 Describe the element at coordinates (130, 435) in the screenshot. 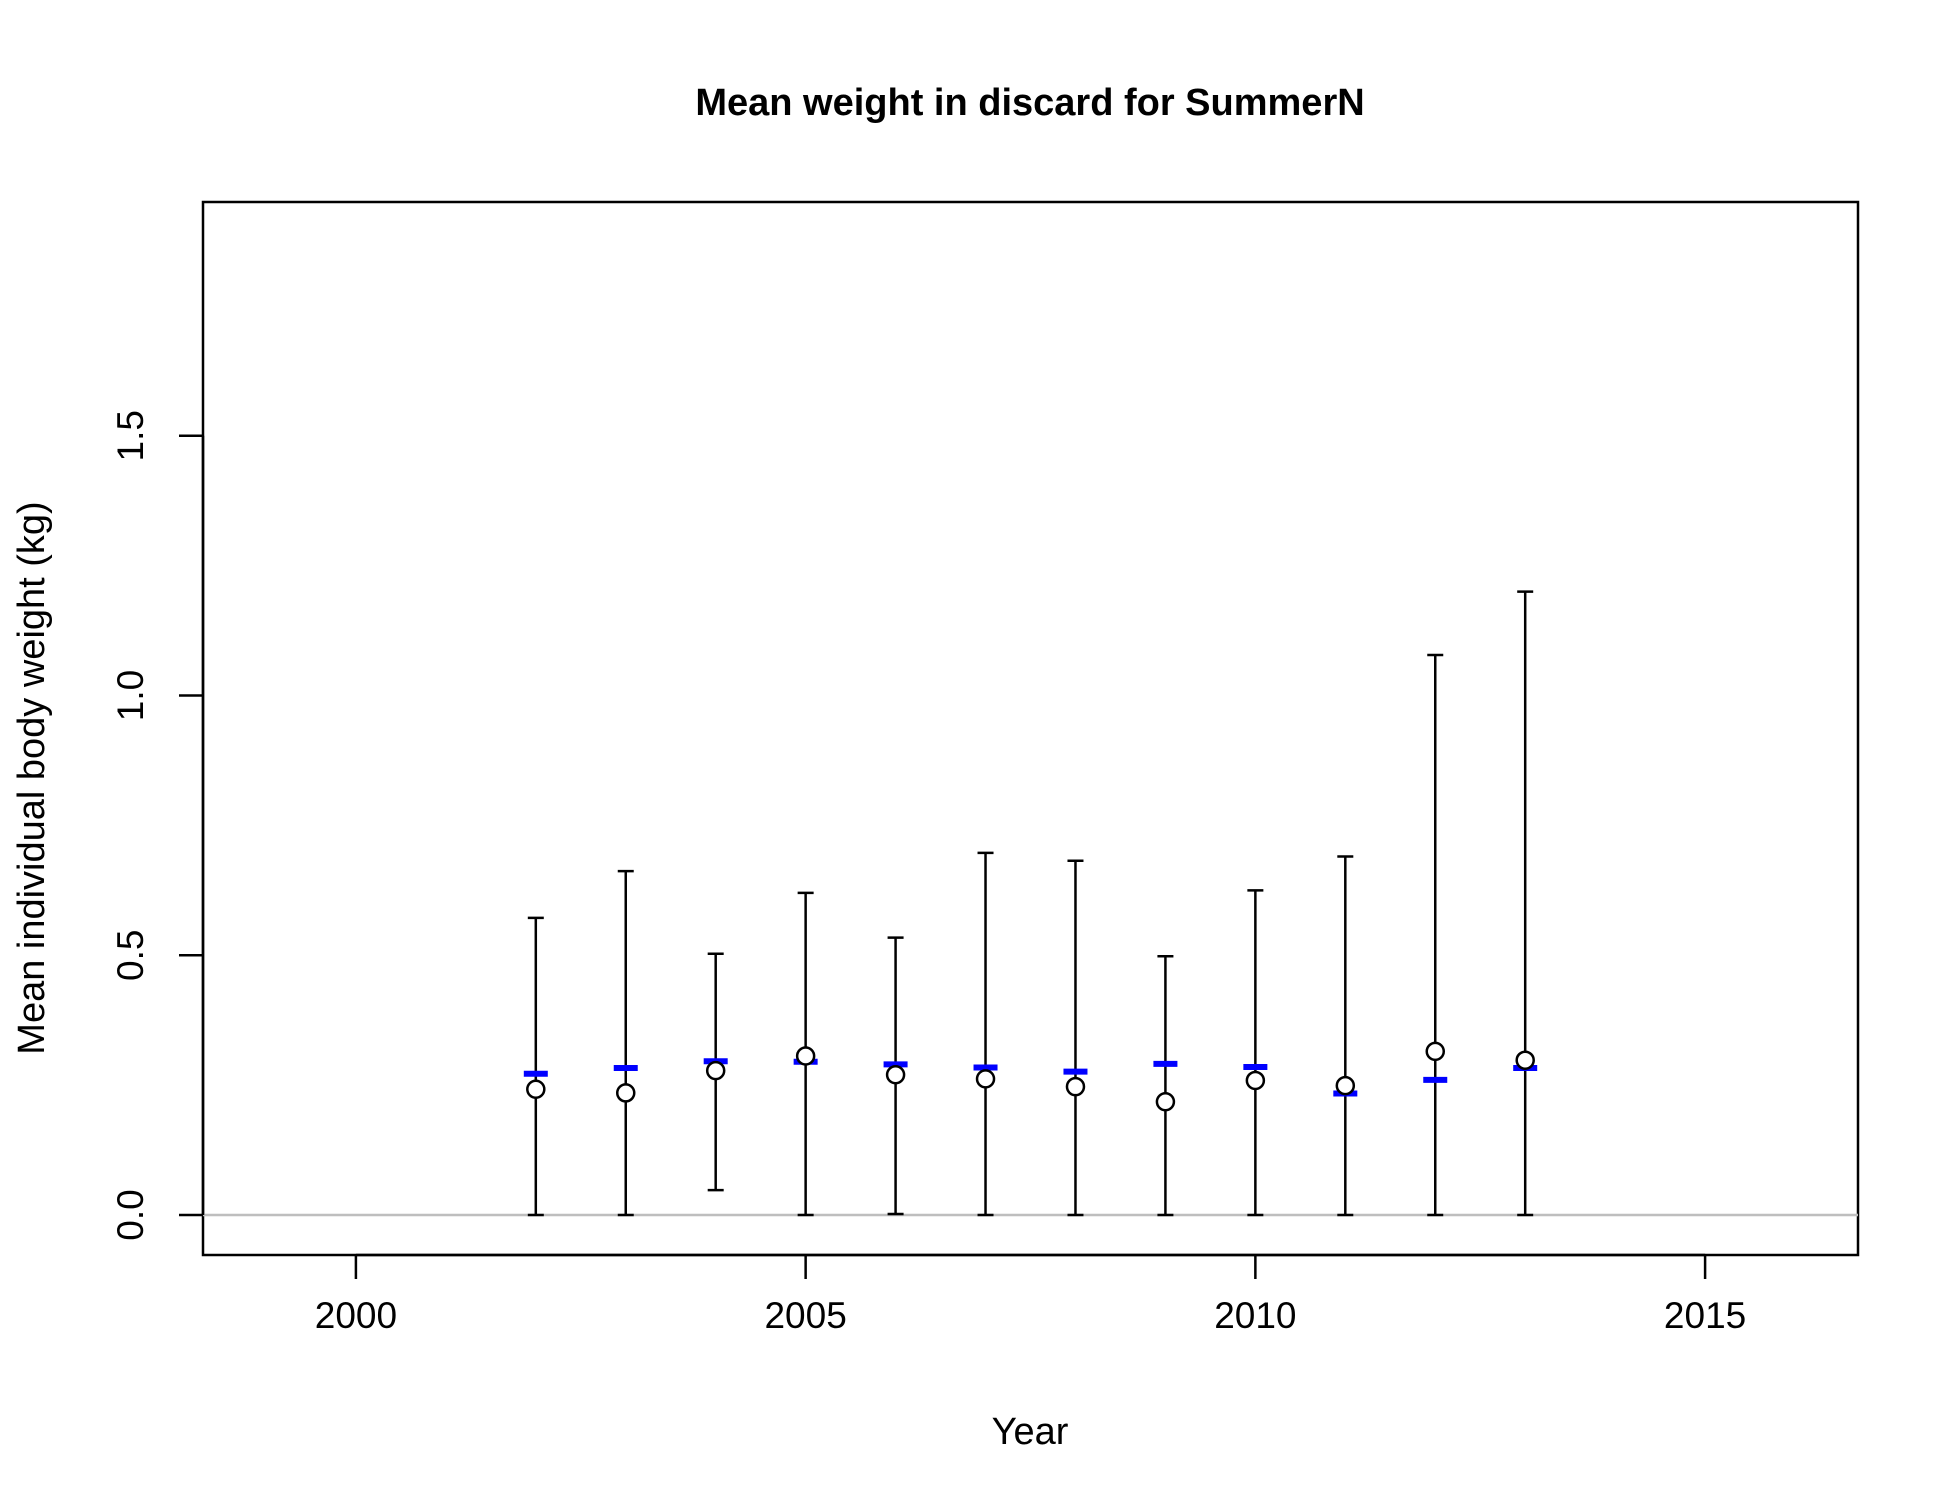

I see `y-tick-label: 1.5` at that location.